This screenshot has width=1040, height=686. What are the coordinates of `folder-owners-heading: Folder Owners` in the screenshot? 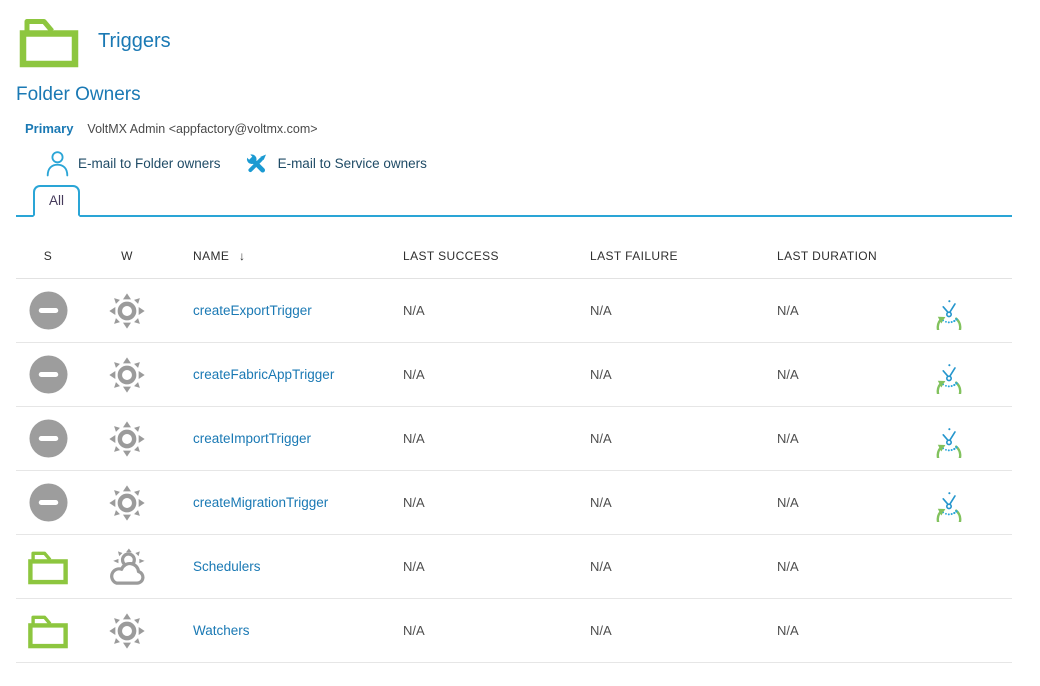 It's located at (78, 94).